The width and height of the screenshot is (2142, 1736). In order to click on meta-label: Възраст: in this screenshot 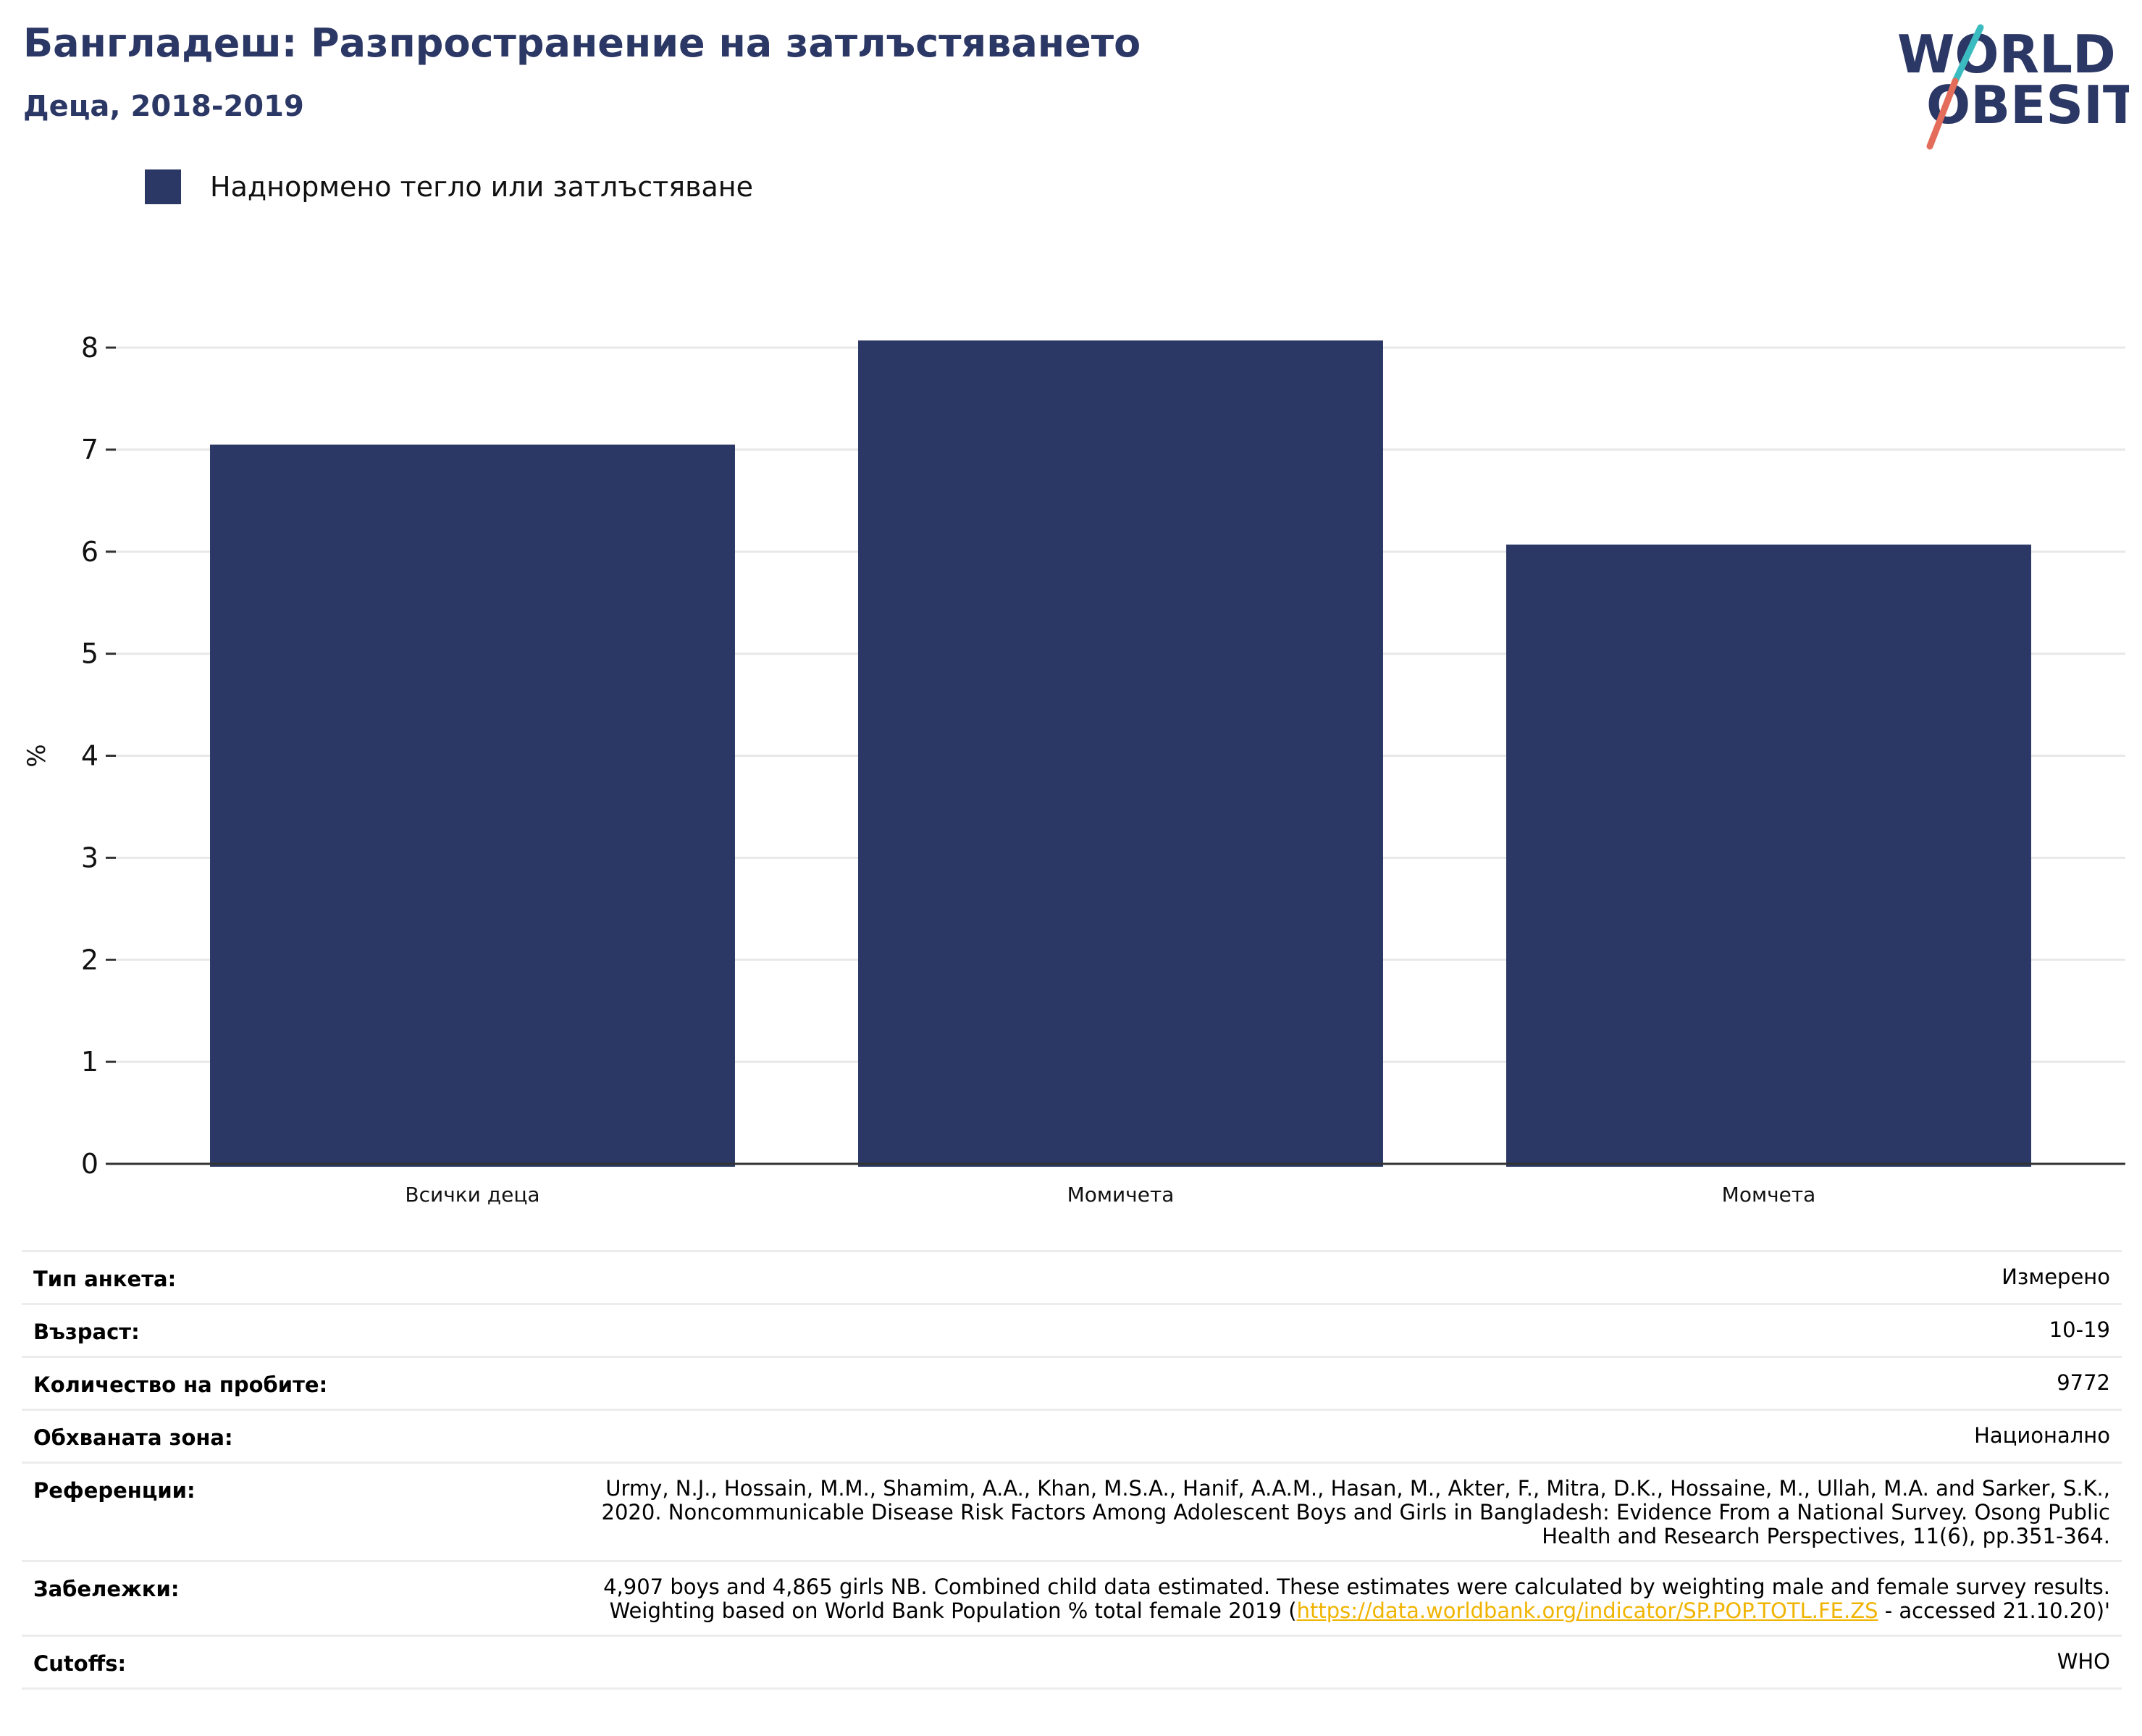, I will do `click(86, 1332)`.